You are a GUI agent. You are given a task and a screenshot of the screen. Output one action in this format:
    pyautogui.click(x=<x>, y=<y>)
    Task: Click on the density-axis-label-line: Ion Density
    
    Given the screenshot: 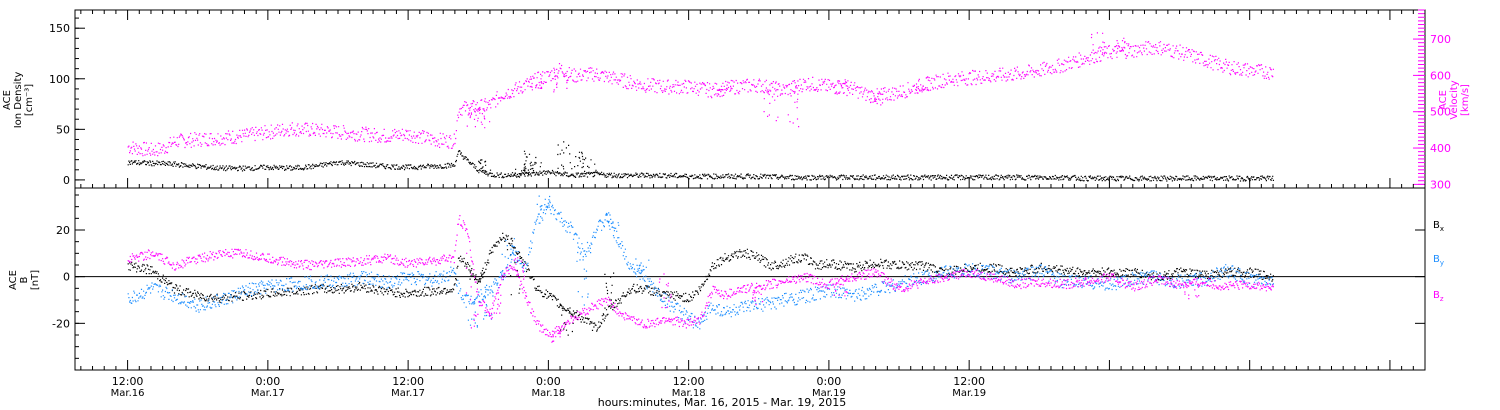 What is the action you would take?
    pyautogui.click(x=18, y=100)
    